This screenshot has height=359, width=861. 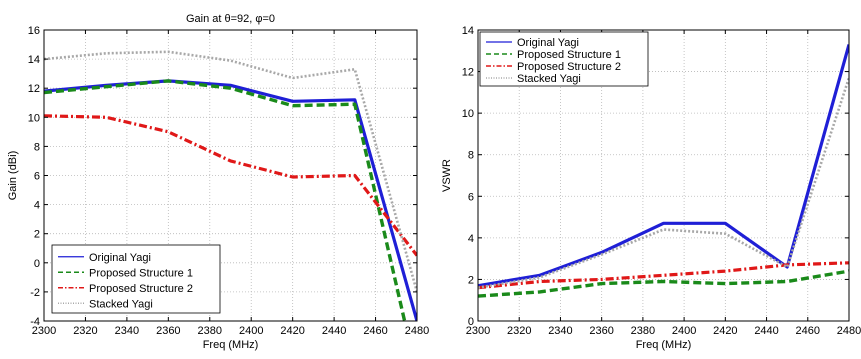 I want to click on y-axis-label: Gain (dBi), so click(x=13, y=176).